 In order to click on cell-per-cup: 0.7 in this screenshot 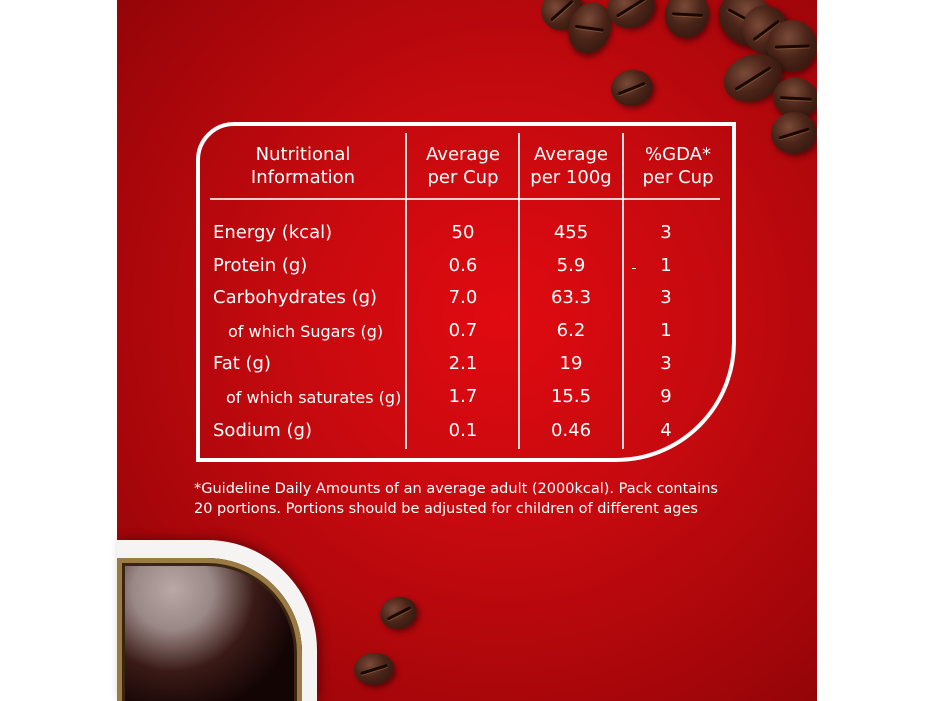, I will do `click(463, 330)`.